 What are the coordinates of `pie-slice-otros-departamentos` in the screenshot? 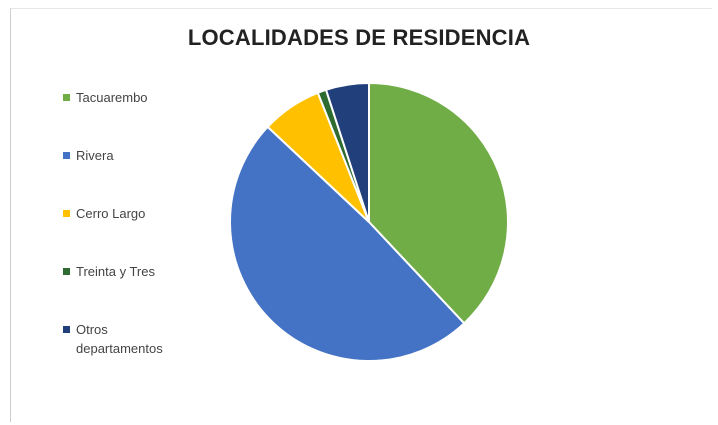 It's located at (347, 152).